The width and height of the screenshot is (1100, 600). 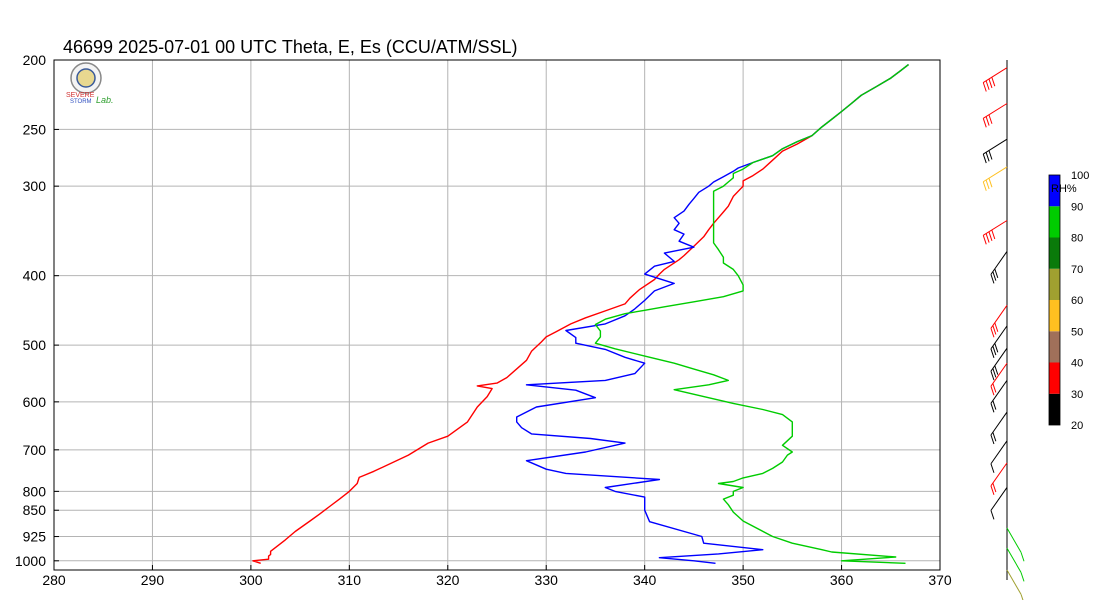 What do you see at coordinates (54, 580) in the screenshot?
I see `x-tick-label: 280` at bounding box center [54, 580].